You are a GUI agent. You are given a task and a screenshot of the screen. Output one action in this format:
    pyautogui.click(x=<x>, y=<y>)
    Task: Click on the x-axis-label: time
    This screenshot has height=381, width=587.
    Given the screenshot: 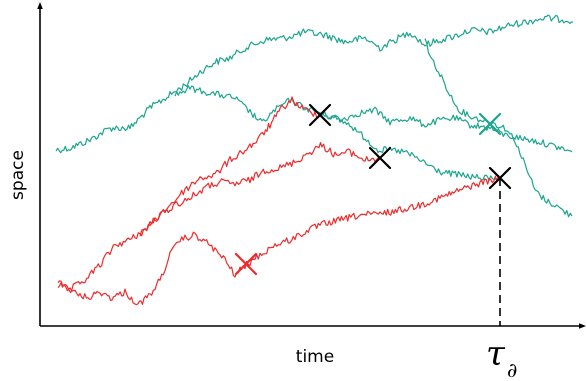 What is the action you would take?
    pyautogui.click(x=315, y=357)
    